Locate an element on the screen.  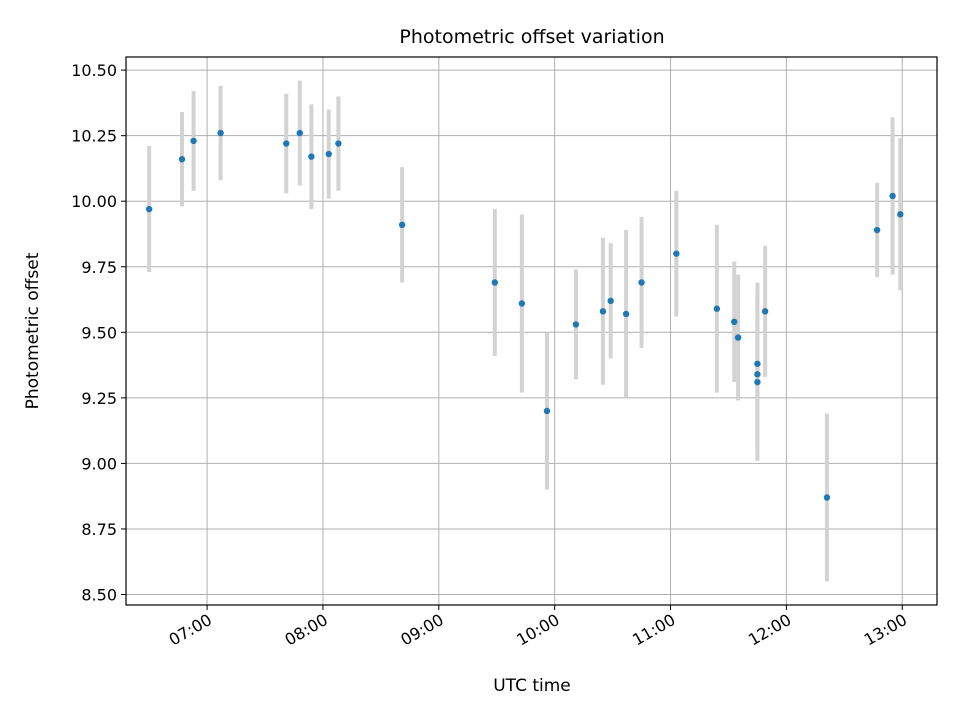
x-tick-label: 10:00 is located at coordinates (537, 630).